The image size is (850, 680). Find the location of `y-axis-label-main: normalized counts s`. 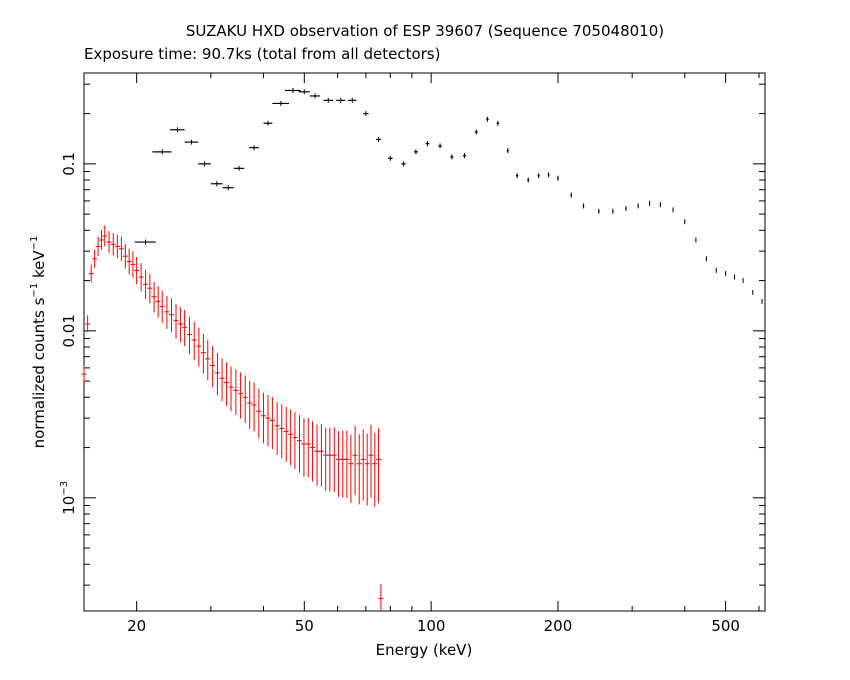

y-axis-label-main: normalized counts s is located at coordinates (39, 372).